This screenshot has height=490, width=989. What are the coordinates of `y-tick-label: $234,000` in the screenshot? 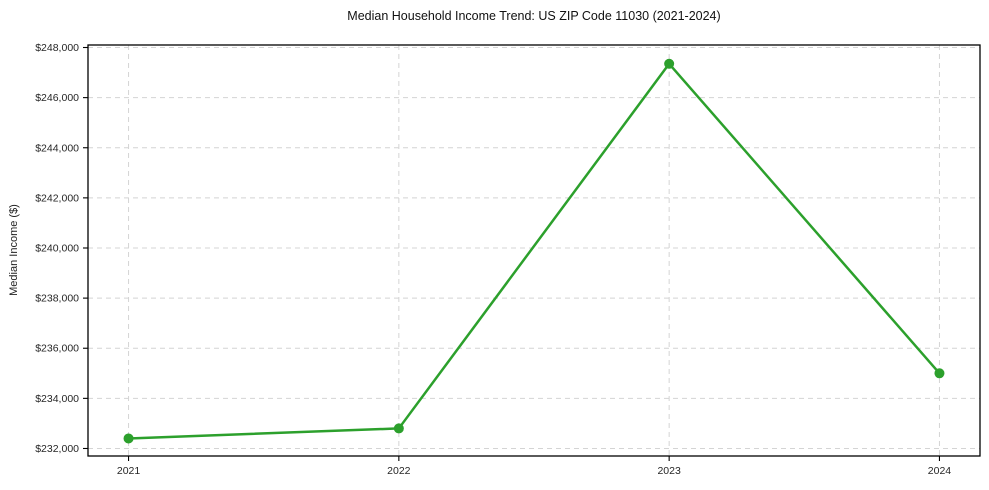 It's located at (57, 399).